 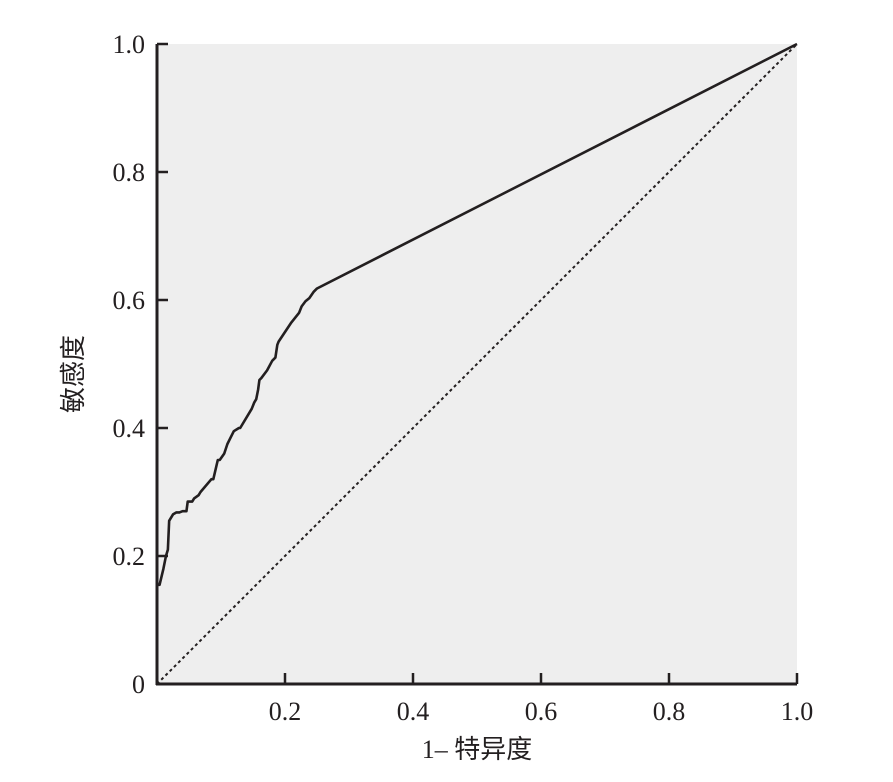 I want to click on y-tick-label: 0.6, so click(x=129, y=300).